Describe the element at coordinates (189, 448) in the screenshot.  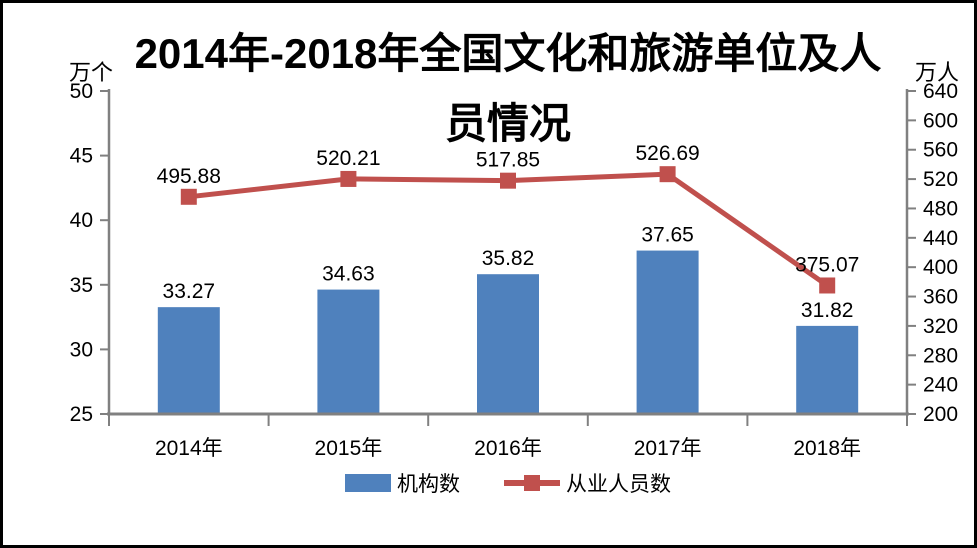
I see `category-label: 2014年` at that location.